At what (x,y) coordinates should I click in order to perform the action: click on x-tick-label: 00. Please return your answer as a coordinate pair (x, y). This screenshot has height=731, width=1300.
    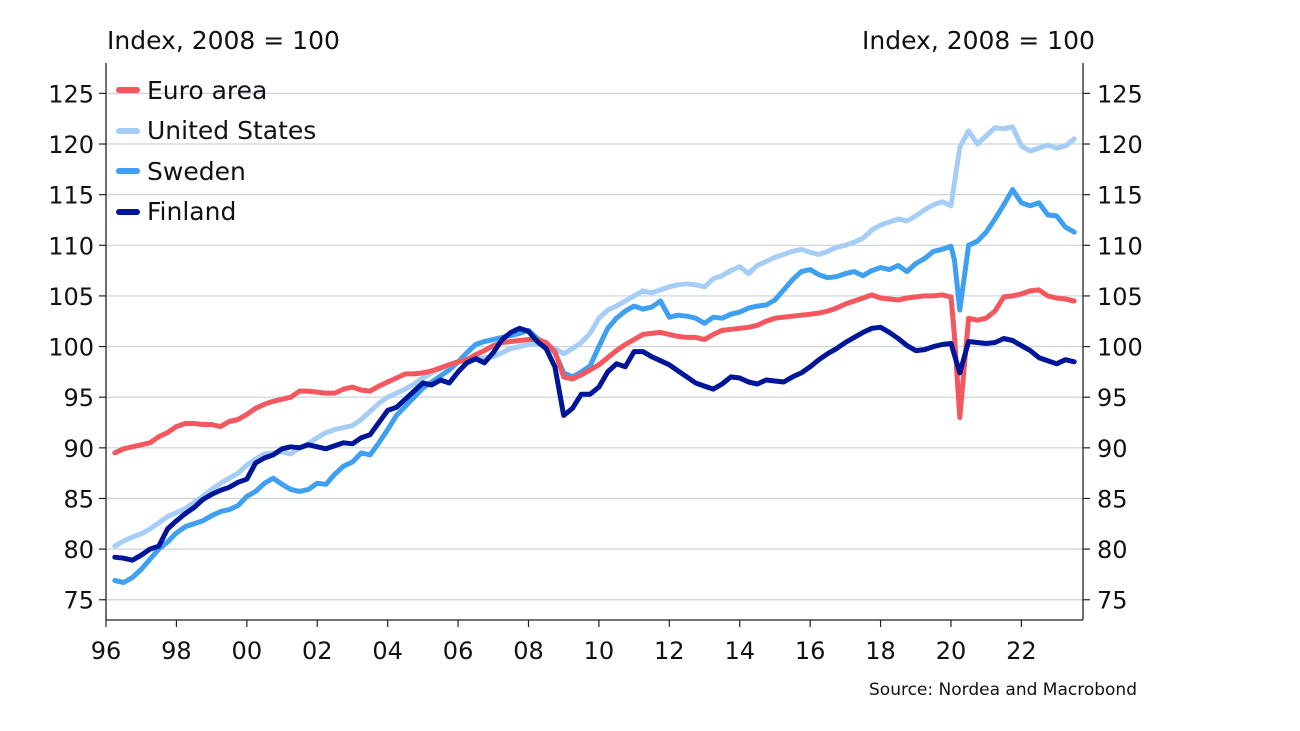
    Looking at the image, I should click on (247, 651).